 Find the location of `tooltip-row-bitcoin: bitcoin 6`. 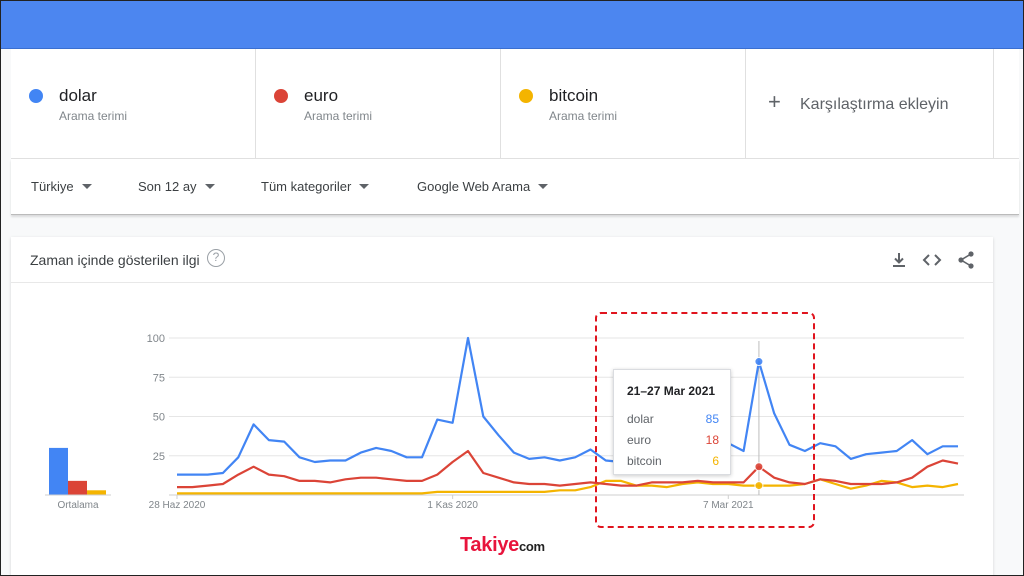

tooltip-row-bitcoin: bitcoin 6 is located at coordinates (673, 461).